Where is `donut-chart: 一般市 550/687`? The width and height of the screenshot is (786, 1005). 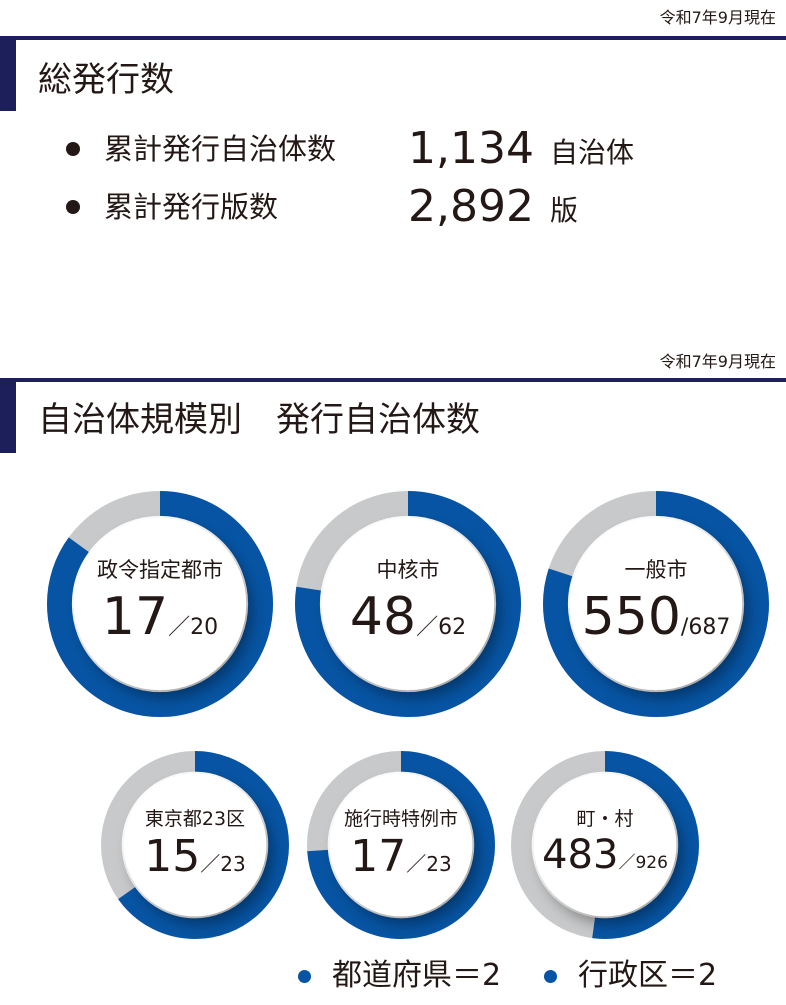 donut-chart: 一般市 550/687 is located at coordinates (656, 604).